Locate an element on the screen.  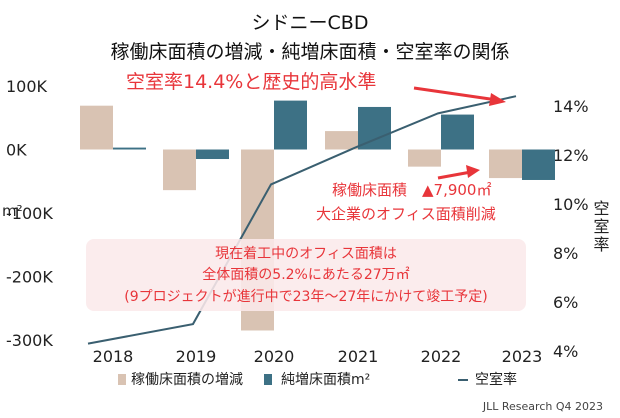
headline-arrow is located at coordinates (455, 94).